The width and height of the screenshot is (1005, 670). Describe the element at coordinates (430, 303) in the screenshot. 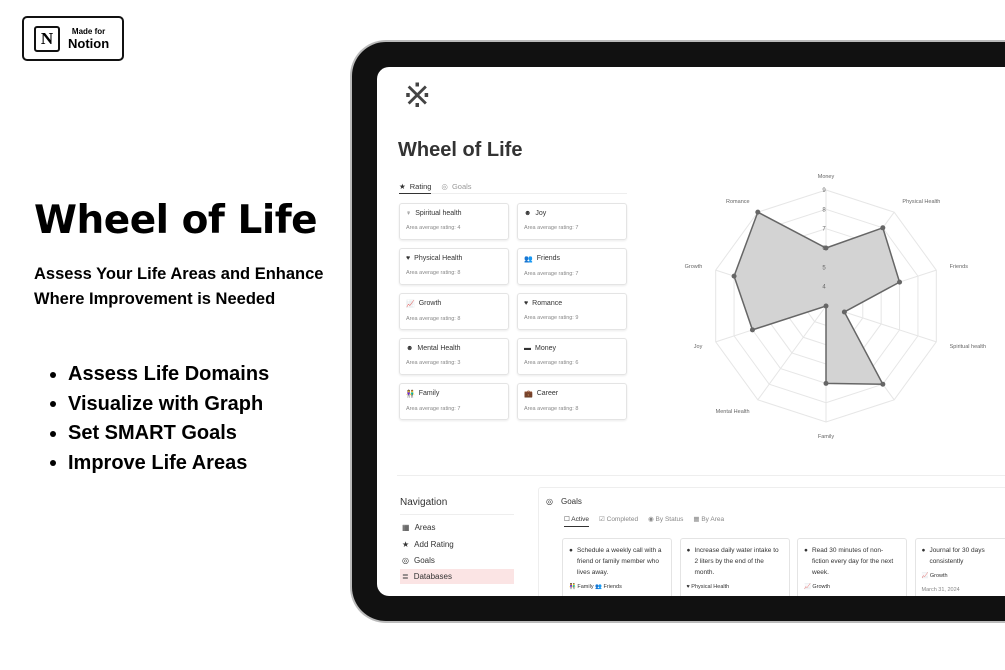

I see `area-name: Growth` at that location.